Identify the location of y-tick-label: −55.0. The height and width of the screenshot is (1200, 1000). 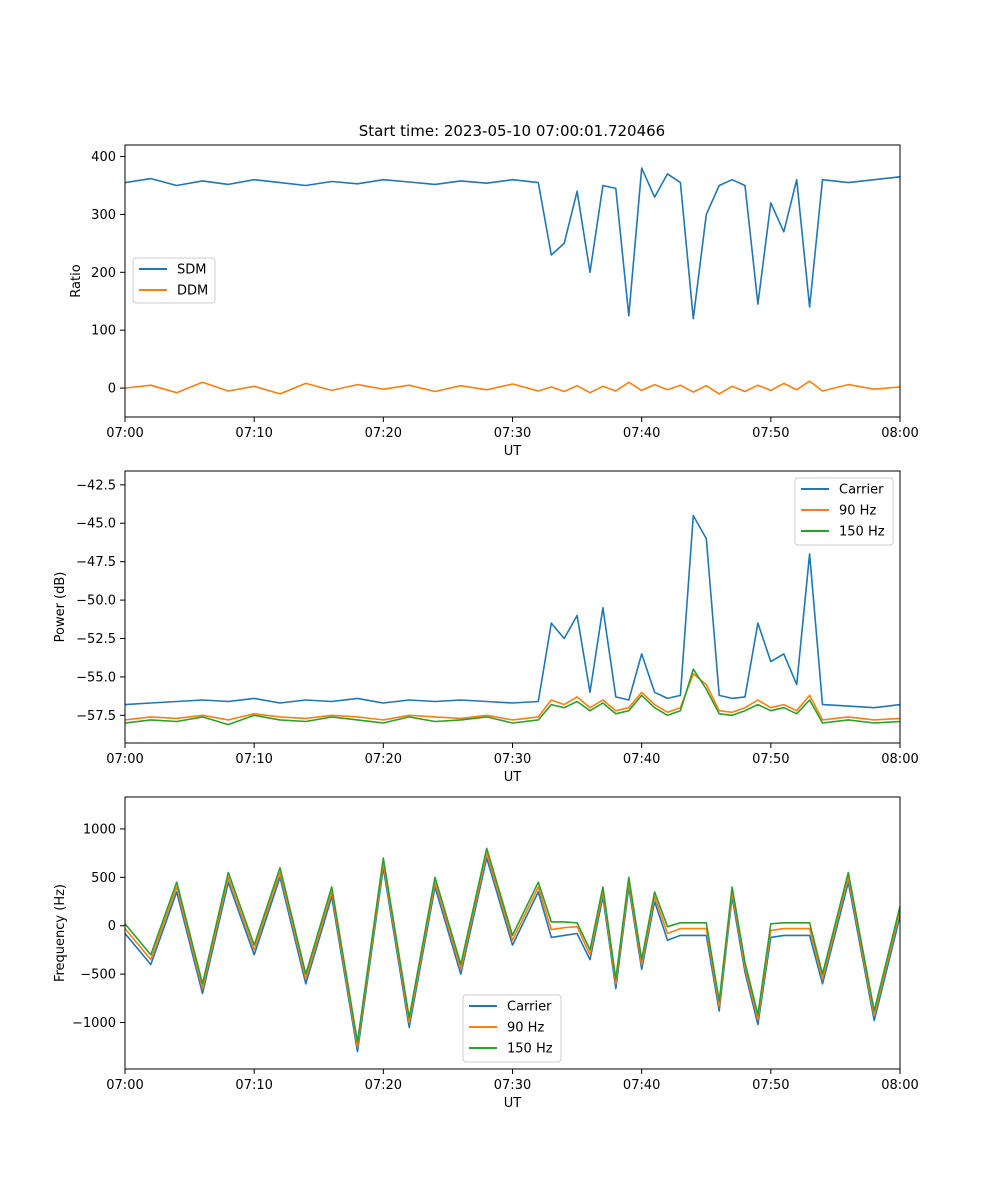
(96, 677).